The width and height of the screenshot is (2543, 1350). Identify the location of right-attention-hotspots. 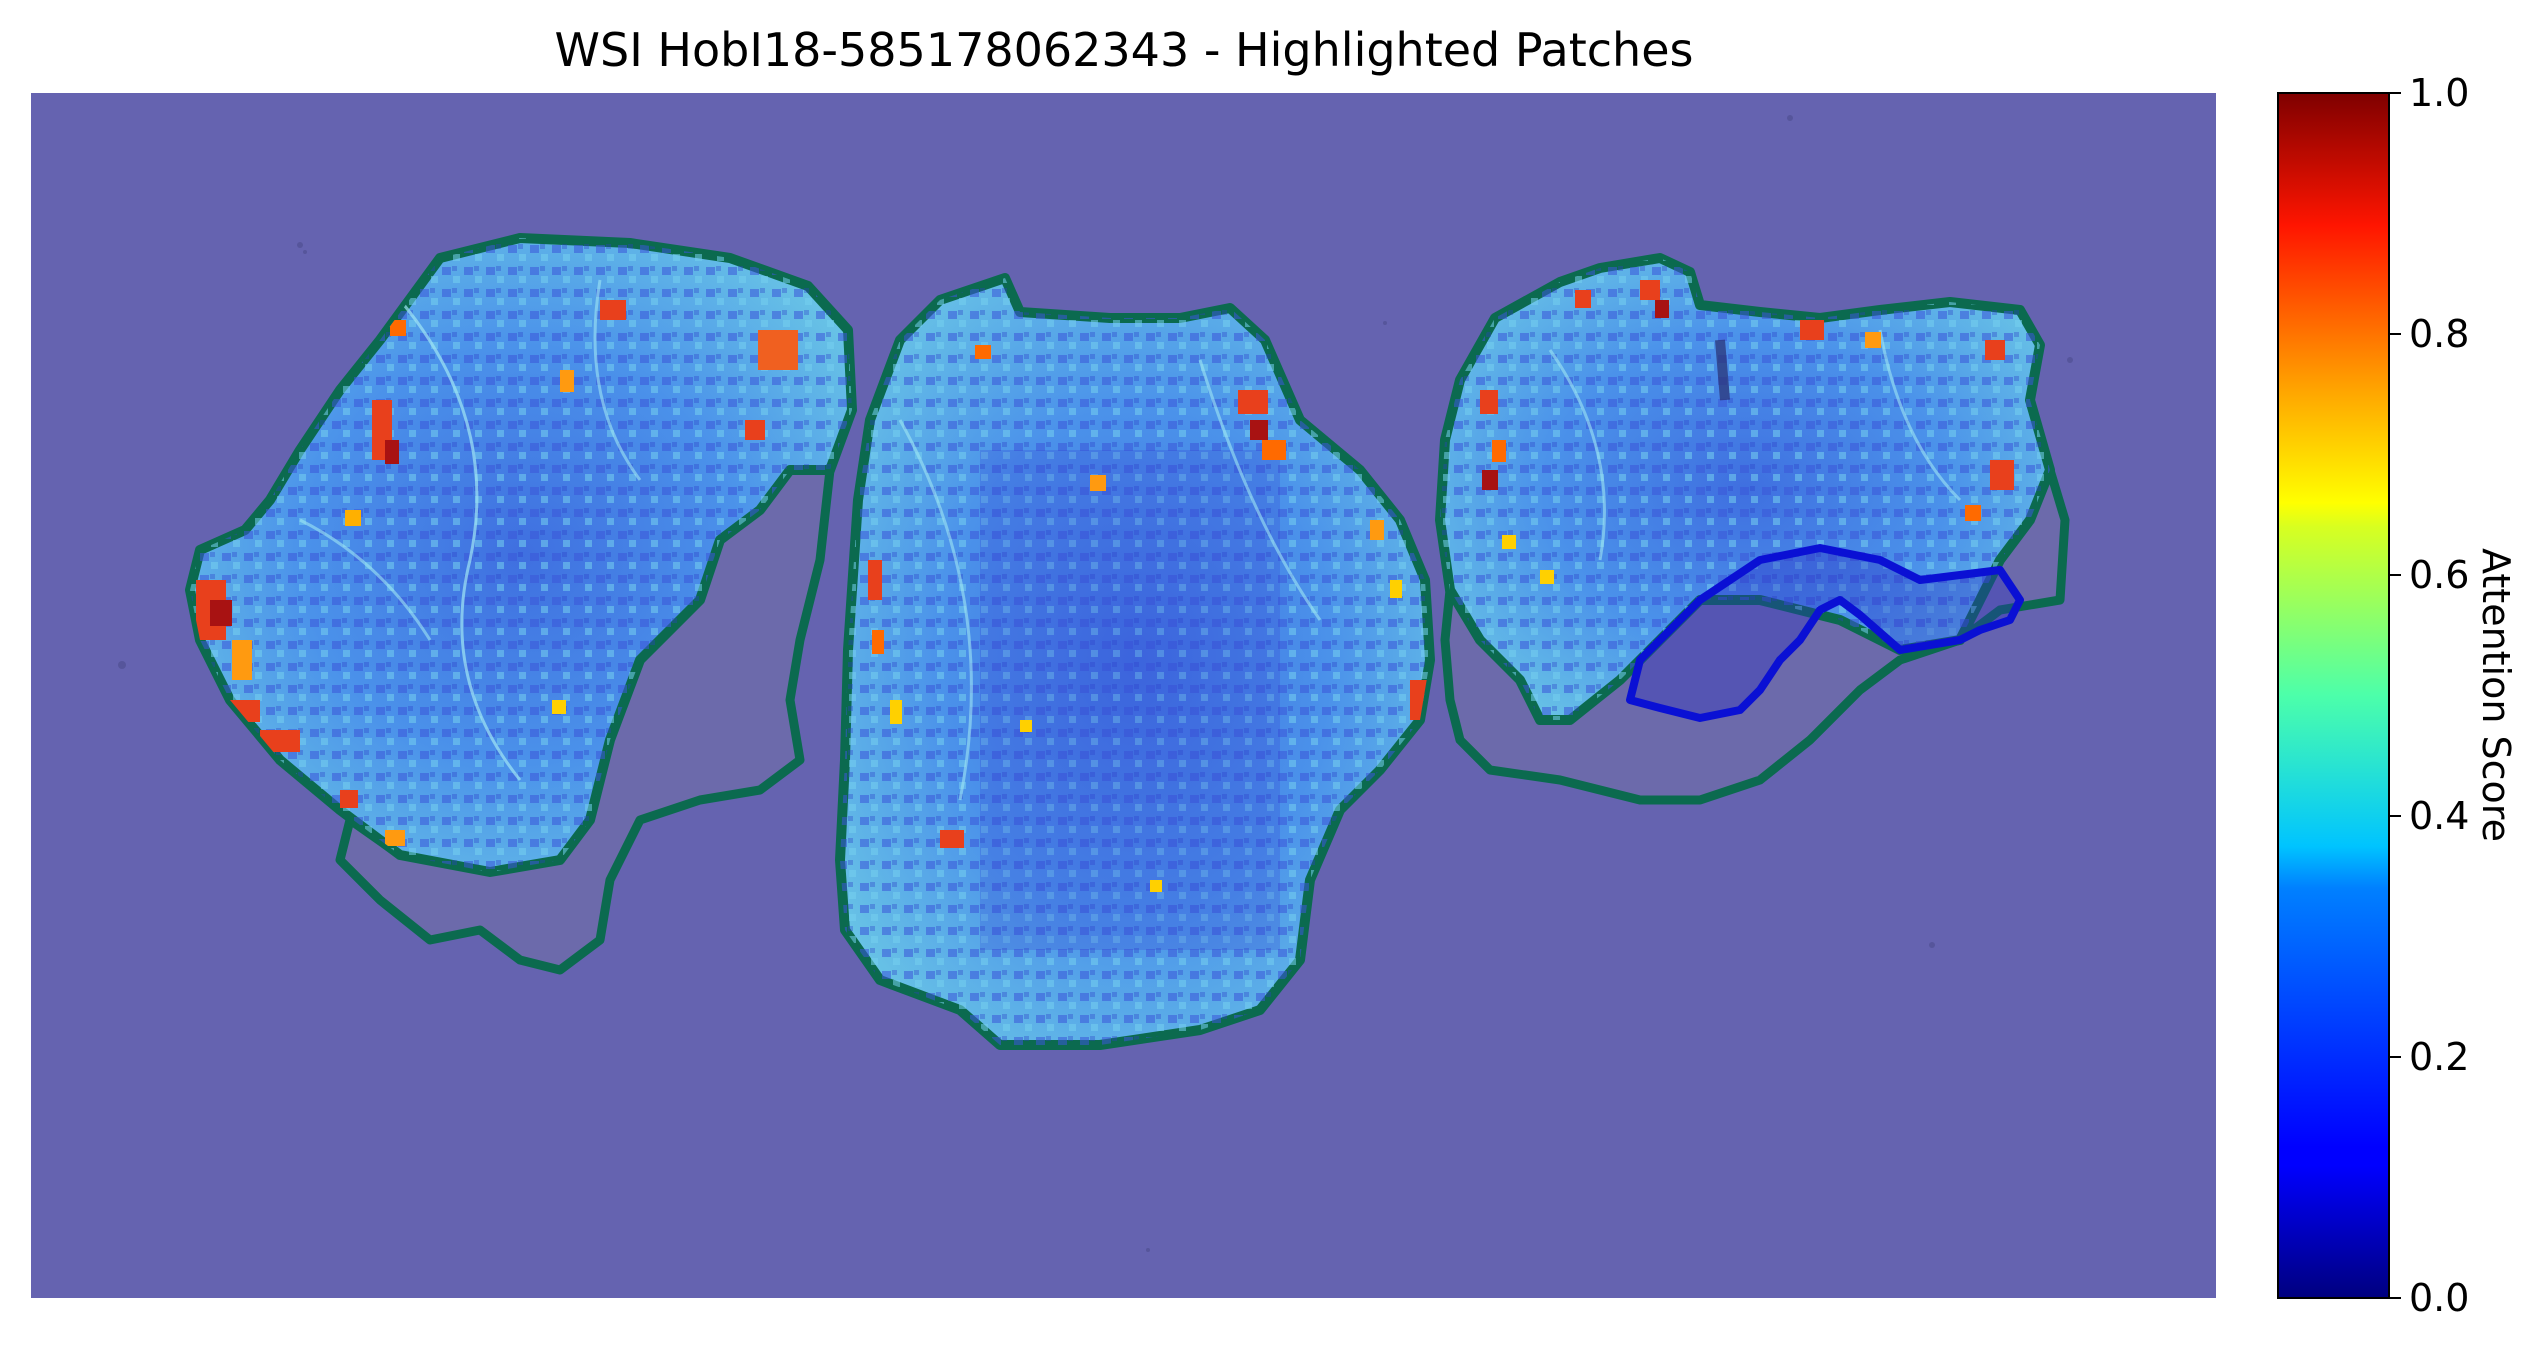
(1747, 432).